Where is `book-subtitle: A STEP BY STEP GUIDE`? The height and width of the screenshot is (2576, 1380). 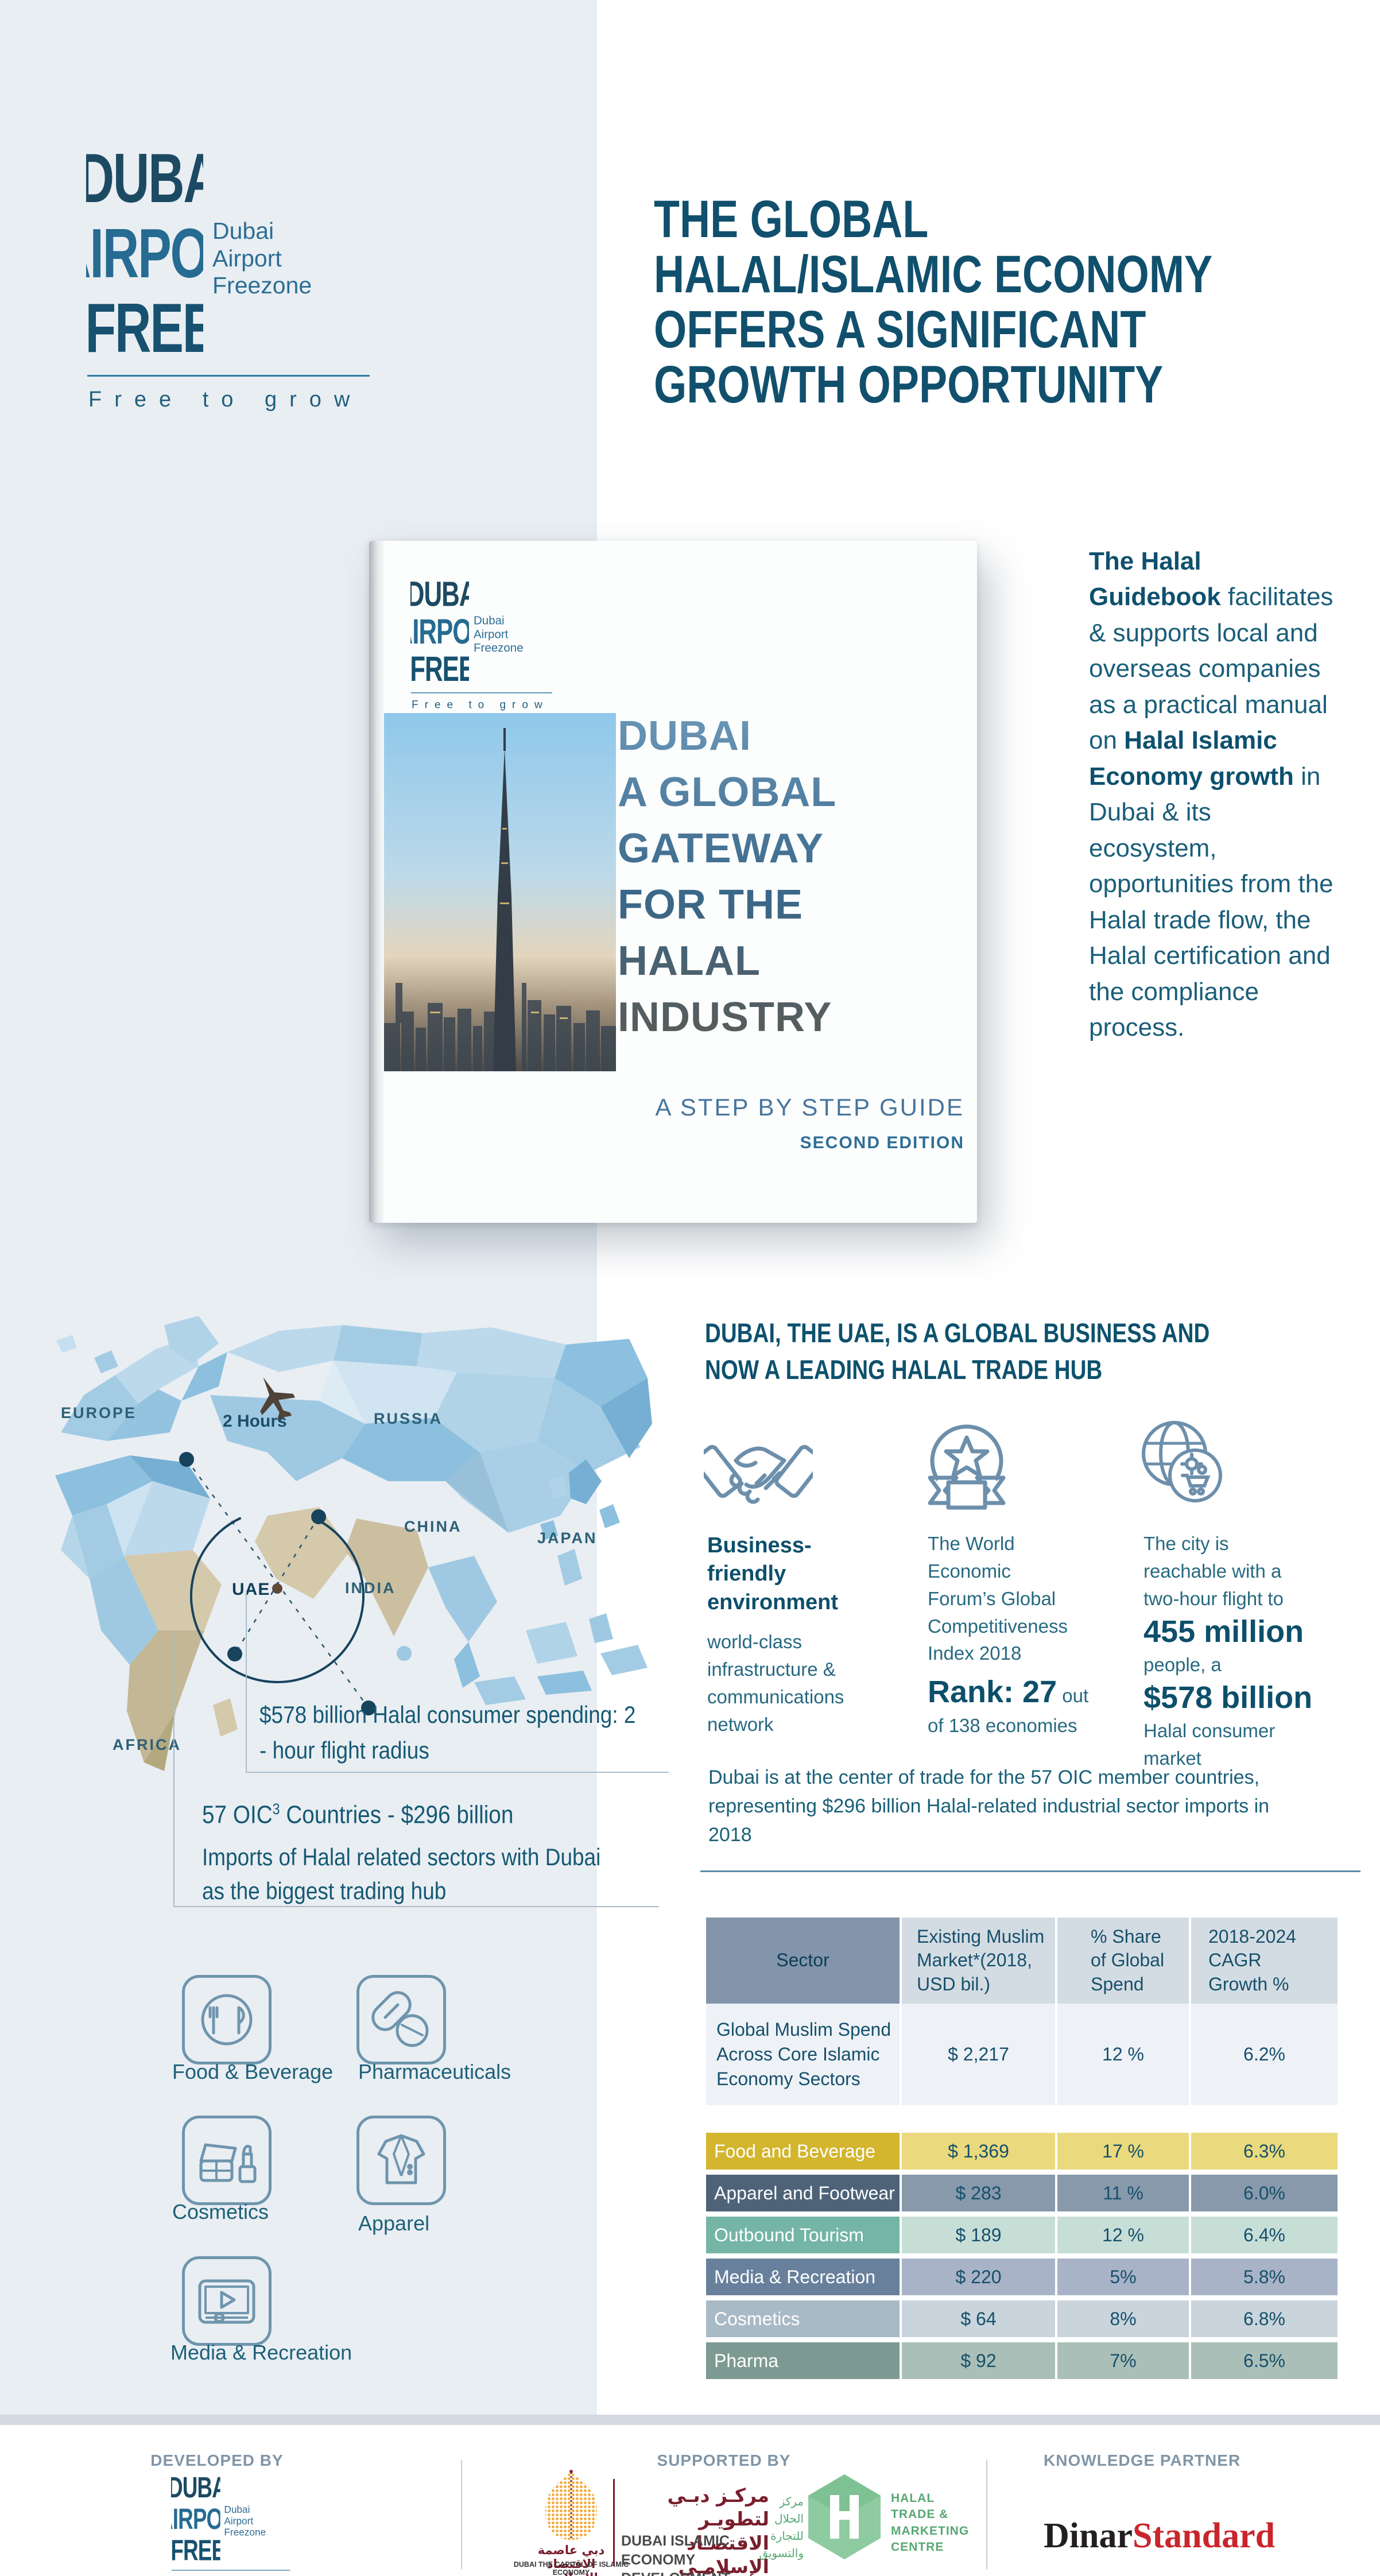 book-subtitle: A STEP BY STEP GUIDE is located at coordinates (809, 1107).